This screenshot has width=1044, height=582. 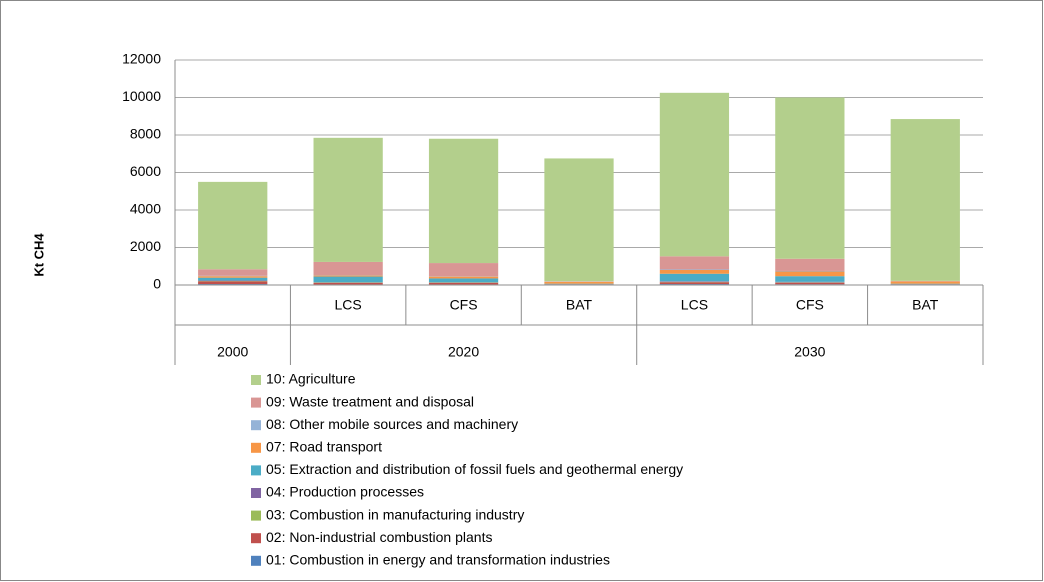 What do you see at coordinates (232, 352) in the screenshot?
I see `x-group-label: 2000` at bounding box center [232, 352].